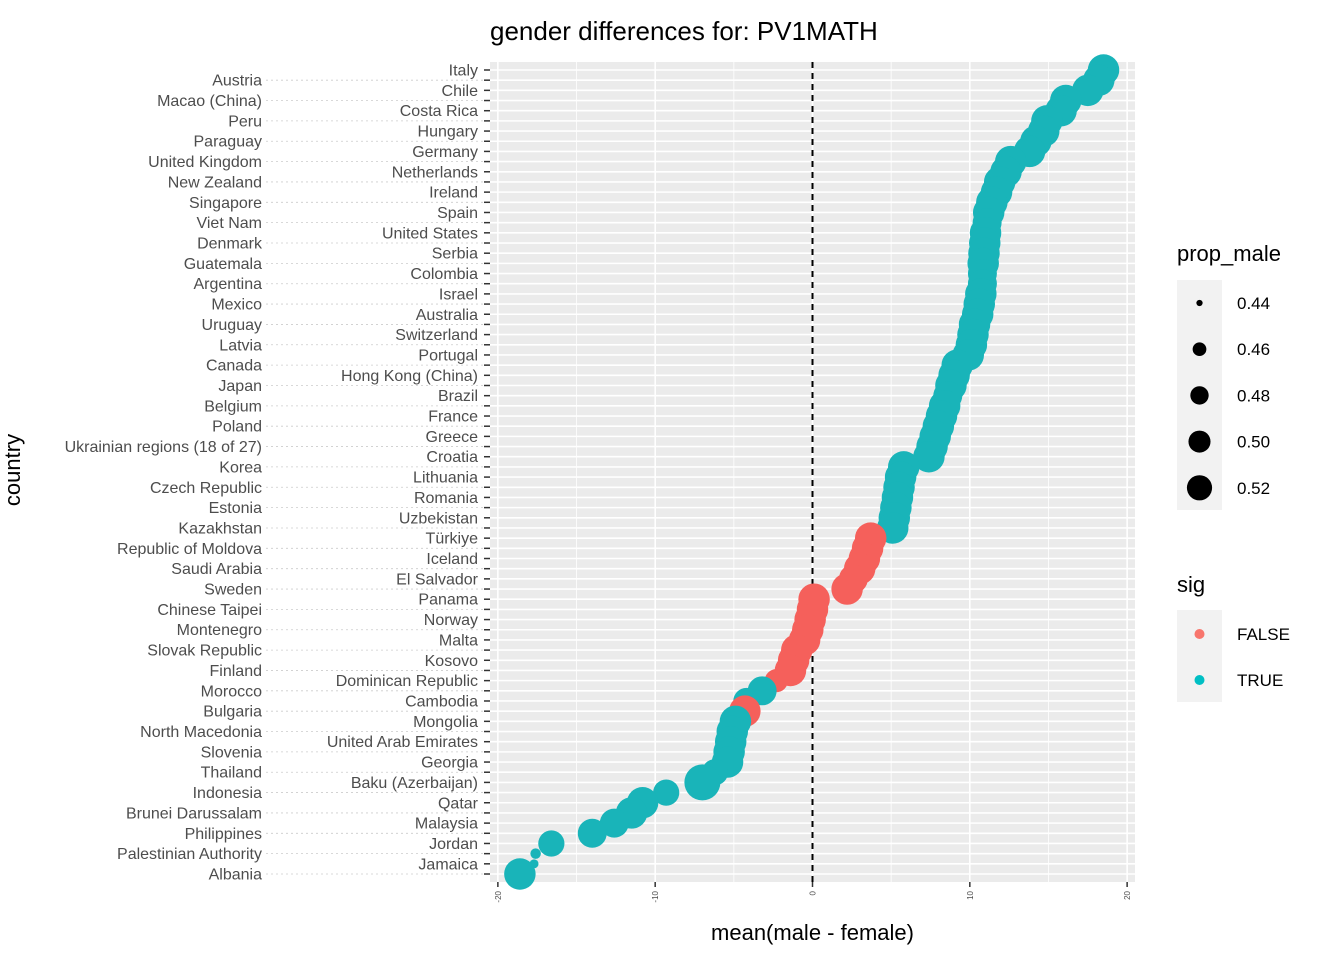 This screenshot has width=1344, height=960. I want to click on legend-color-label: TRUE, so click(1260, 680).